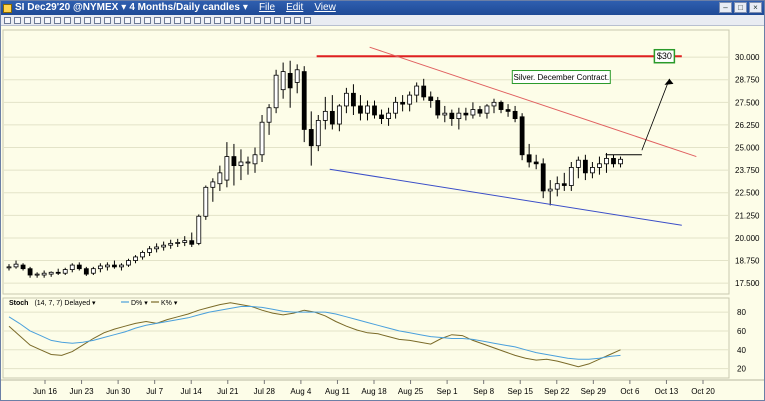 This screenshot has height=401, width=765. I want to click on date-tick-label: Sep 1, so click(447, 391).